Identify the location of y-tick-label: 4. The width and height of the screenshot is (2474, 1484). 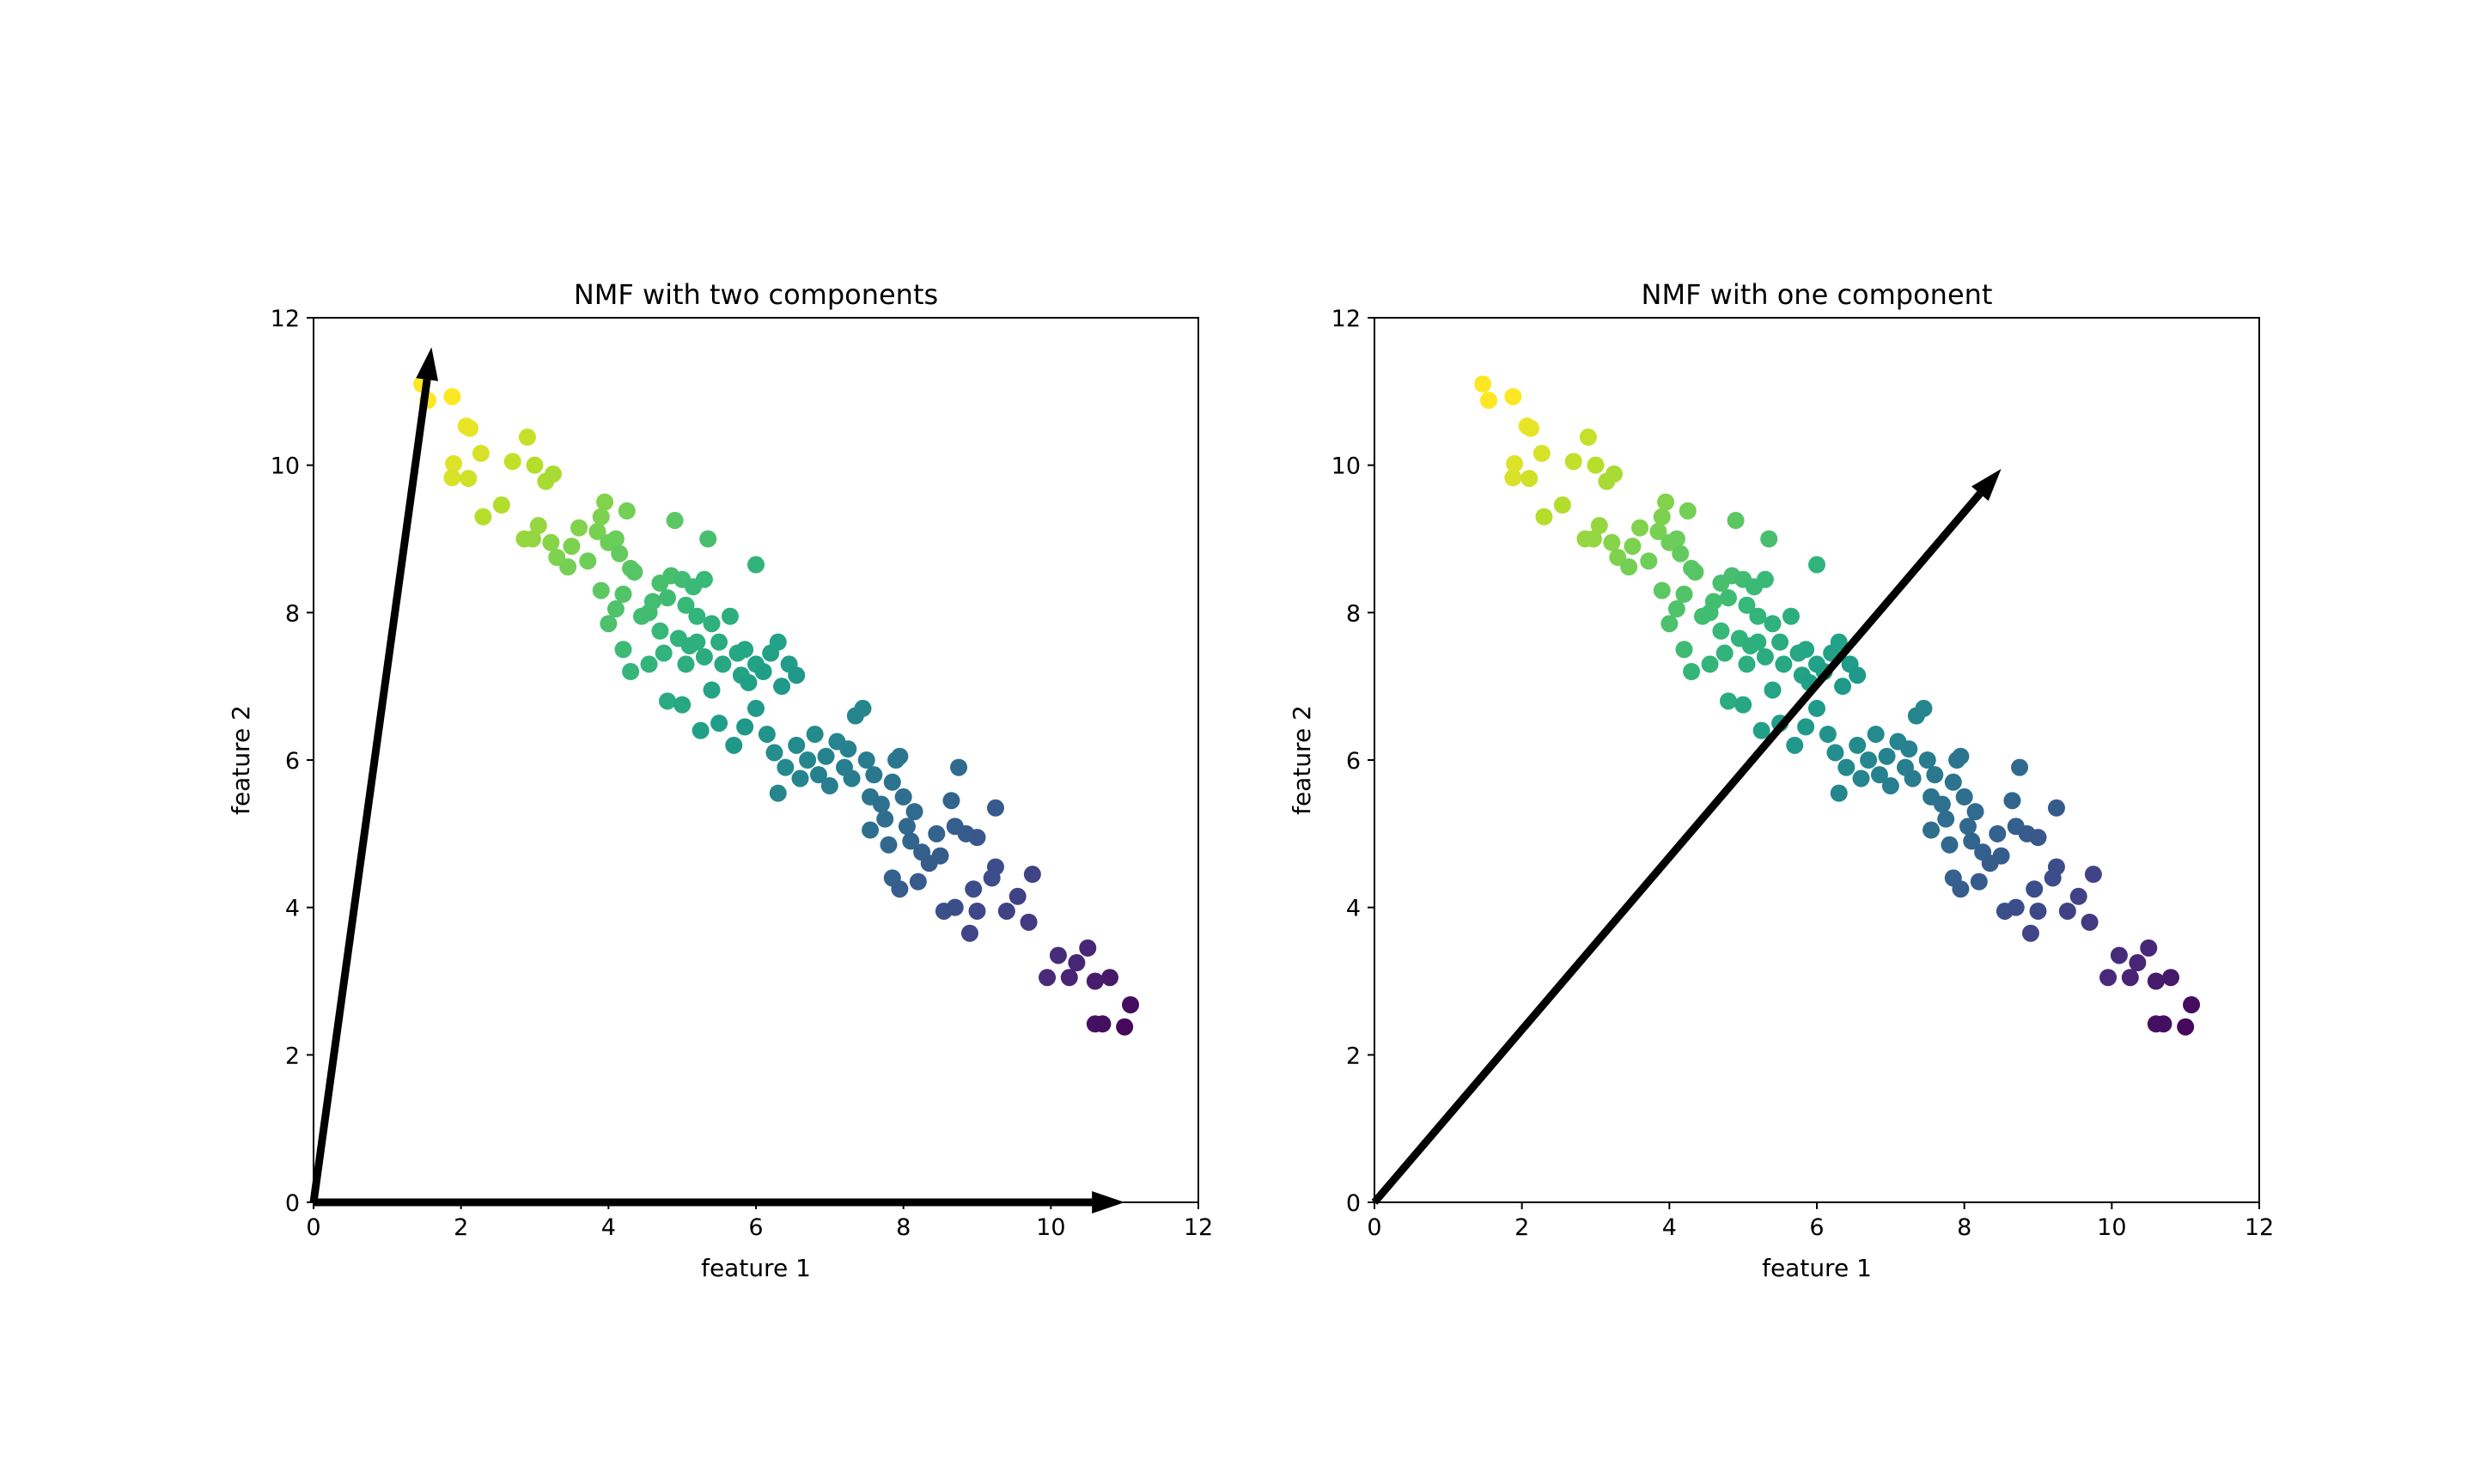
(1353, 909).